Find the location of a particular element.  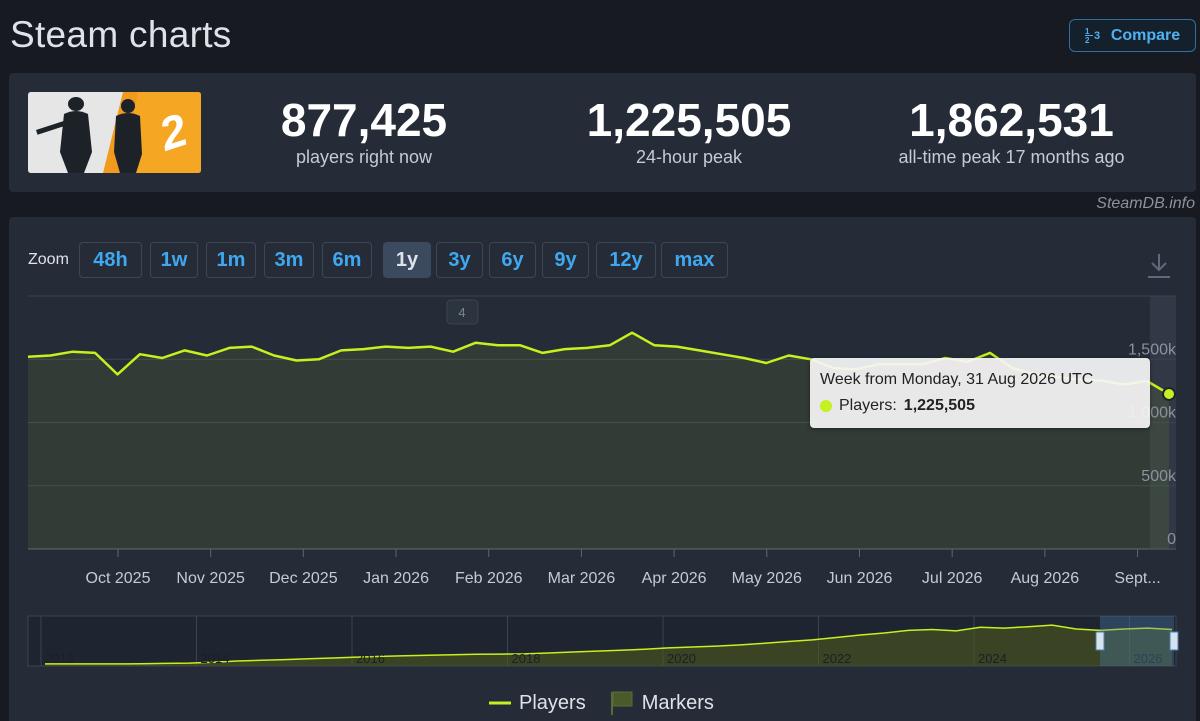

series-dot-icon is located at coordinates (826, 406).